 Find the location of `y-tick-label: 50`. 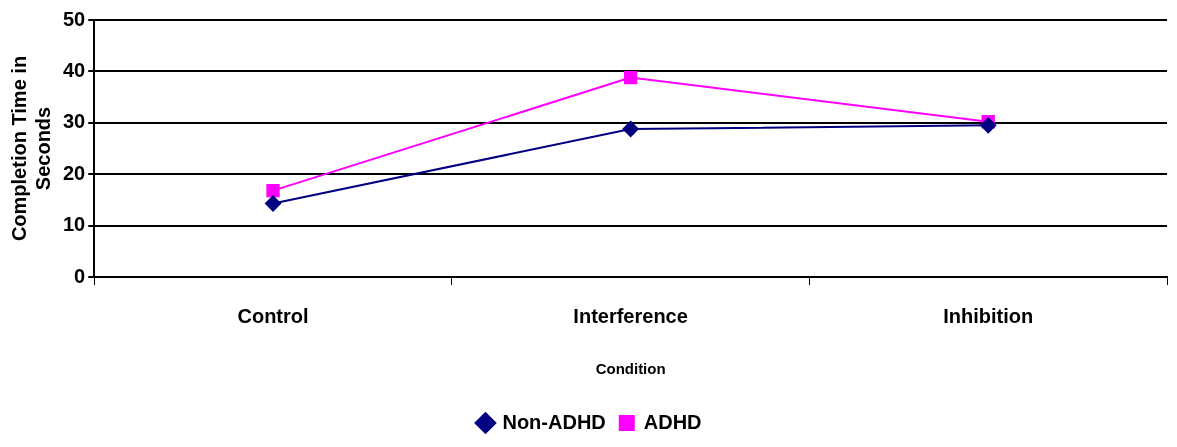

y-tick-label: 50 is located at coordinates (74, 18).